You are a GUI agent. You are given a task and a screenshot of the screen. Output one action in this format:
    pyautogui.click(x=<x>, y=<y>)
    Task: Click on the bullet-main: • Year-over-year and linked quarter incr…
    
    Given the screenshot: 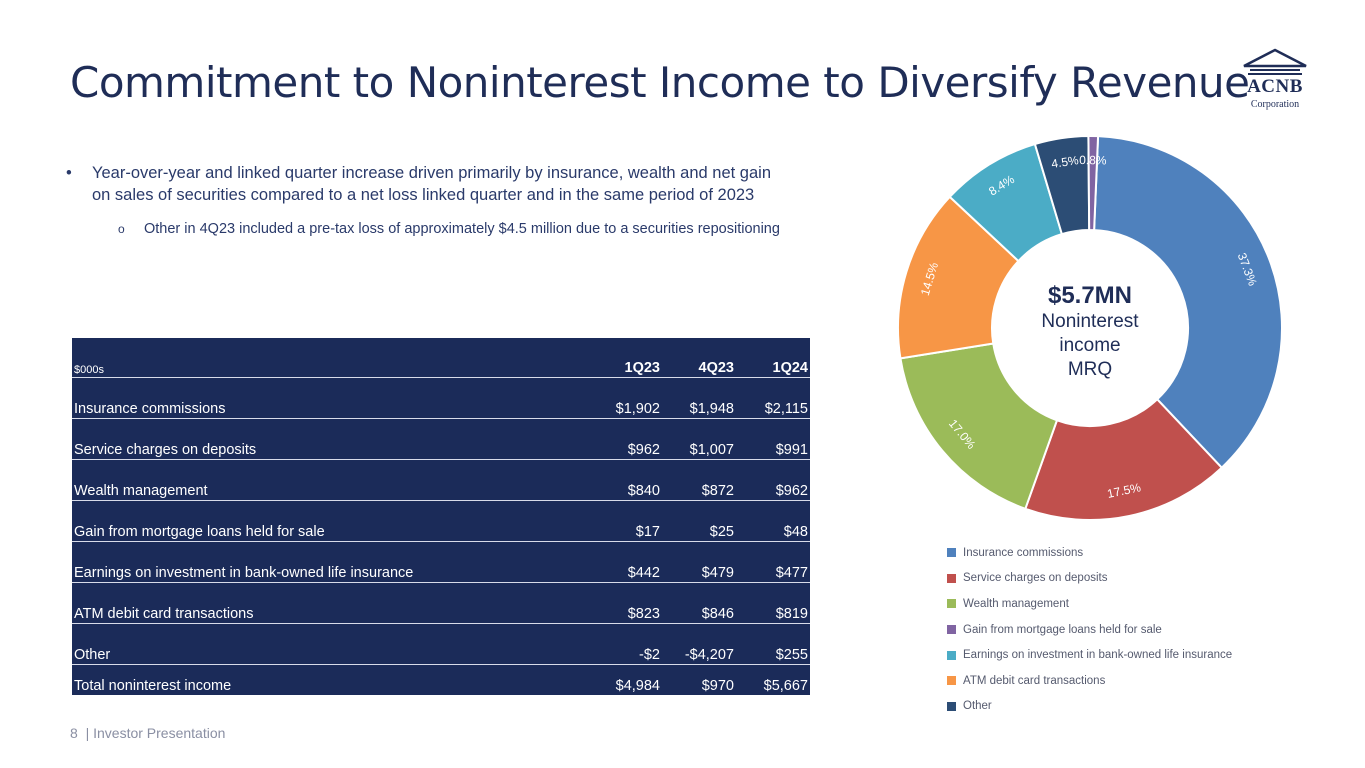 What is the action you would take?
    pyautogui.click(x=426, y=184)
    